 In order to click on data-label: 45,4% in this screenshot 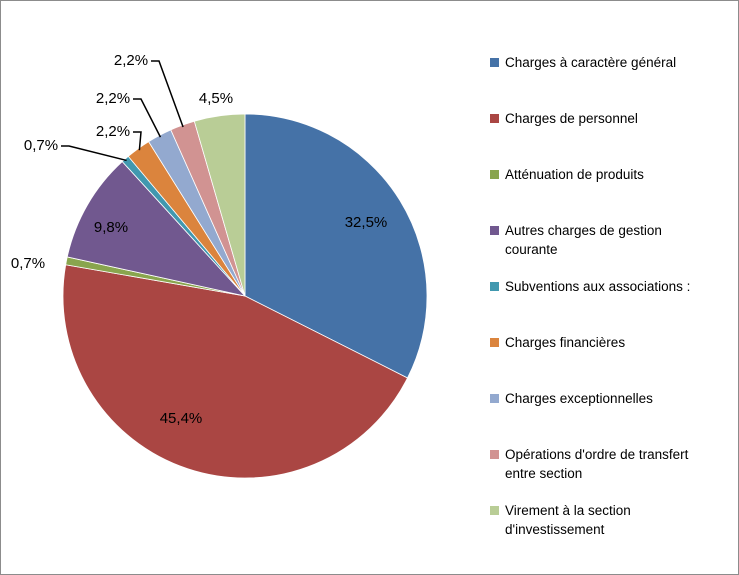, I will do `click(181, 418)`.